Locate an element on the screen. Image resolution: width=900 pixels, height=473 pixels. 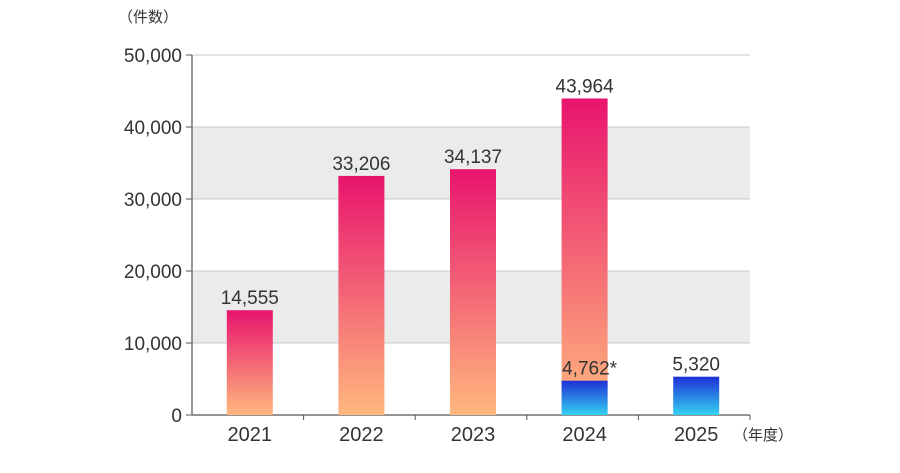
y-tick-label: 0 is located at coordinates (176, 416).